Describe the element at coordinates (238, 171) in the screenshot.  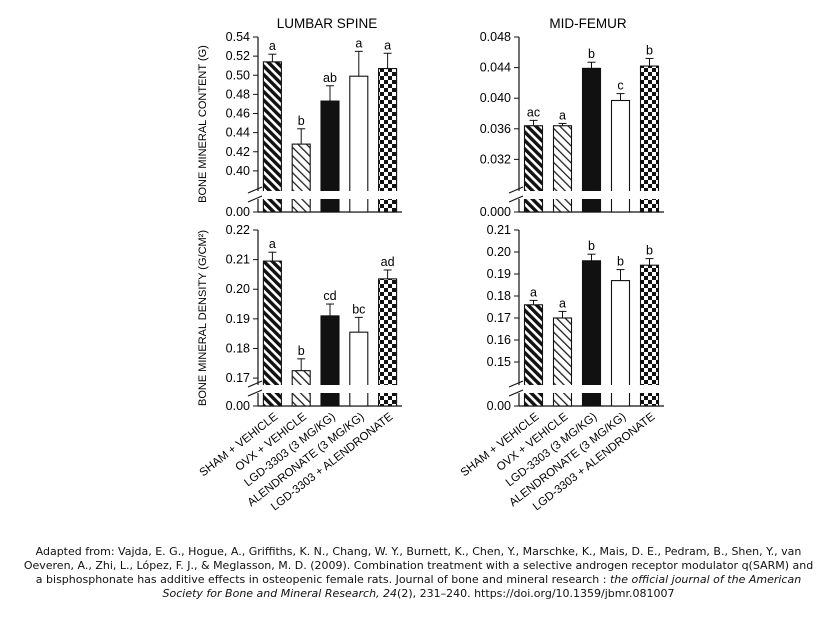
I see `y-tick-label: 0.40` at that location.